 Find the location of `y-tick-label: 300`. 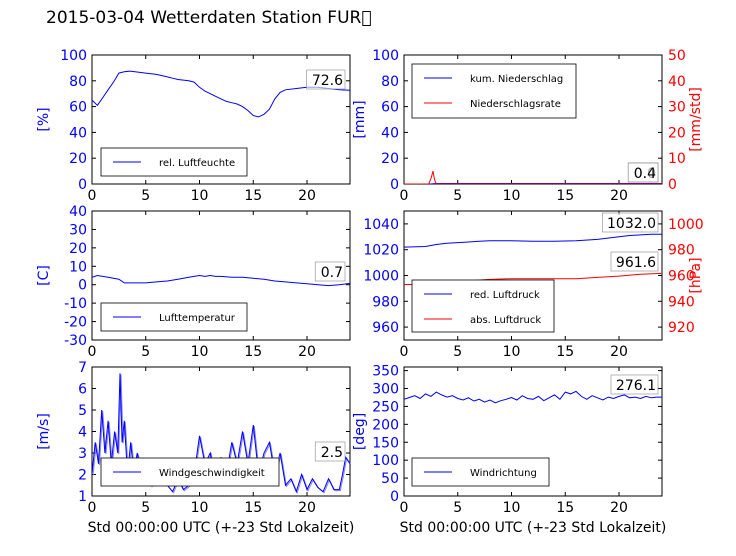

y-tick-label: 300 is located at coordinates (385, 390).